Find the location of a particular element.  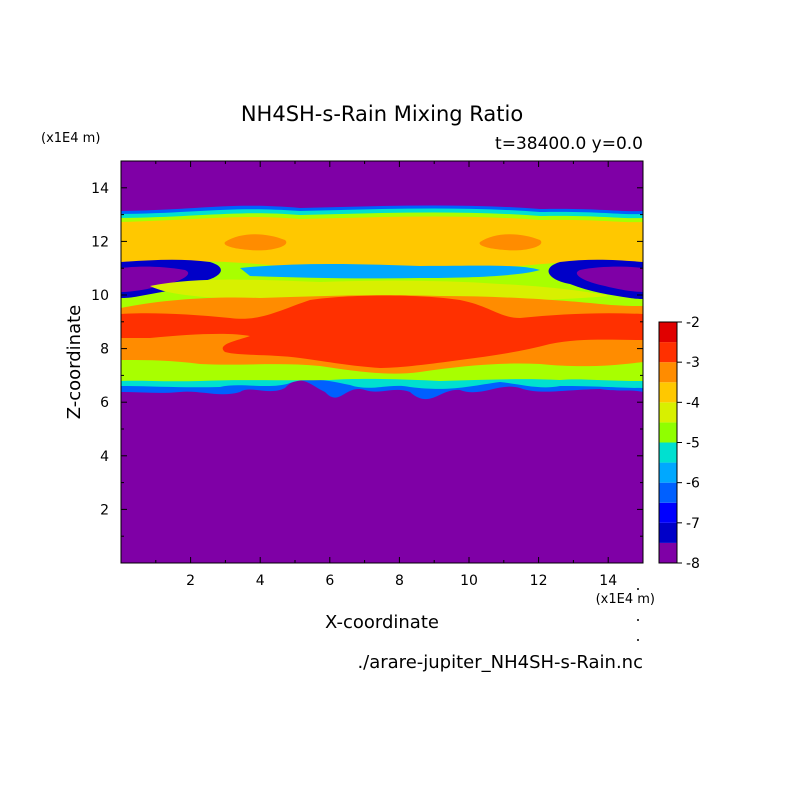

x-tick-label: 2 is located at coordinates (190, 581).